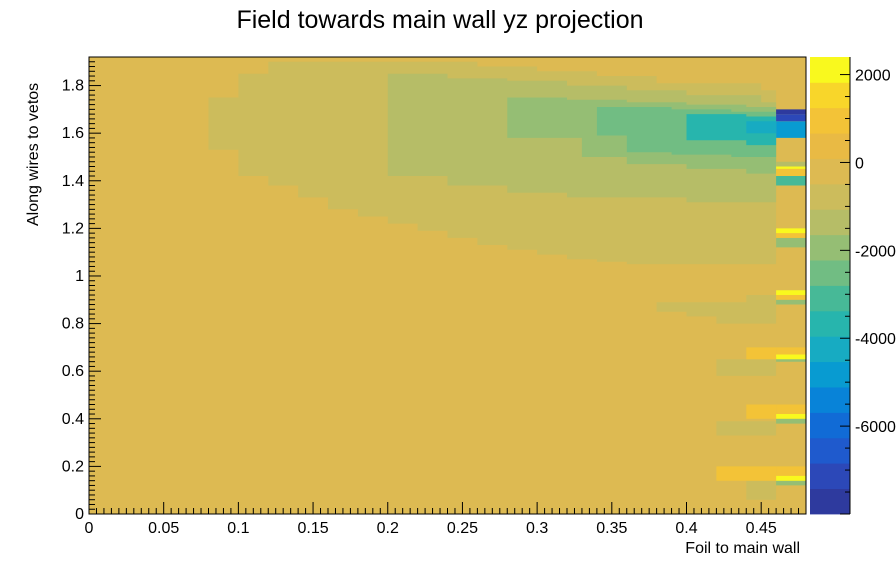 Image resolution: width=896 pixels, height=572 pixels. What do you see at coordinates (79, 514) in the screenshot?
I see `y-tick-label: 0` at bounding box center [79, 514].